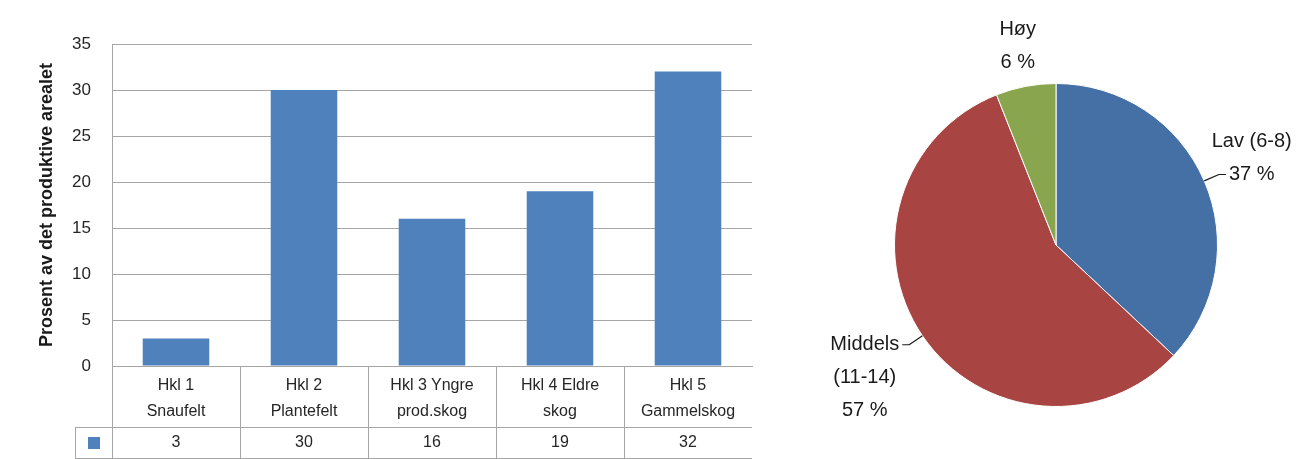  Describe the element at coordinates (81, 227) in the screenshot. I see `y-tick-label: 15` at that location.